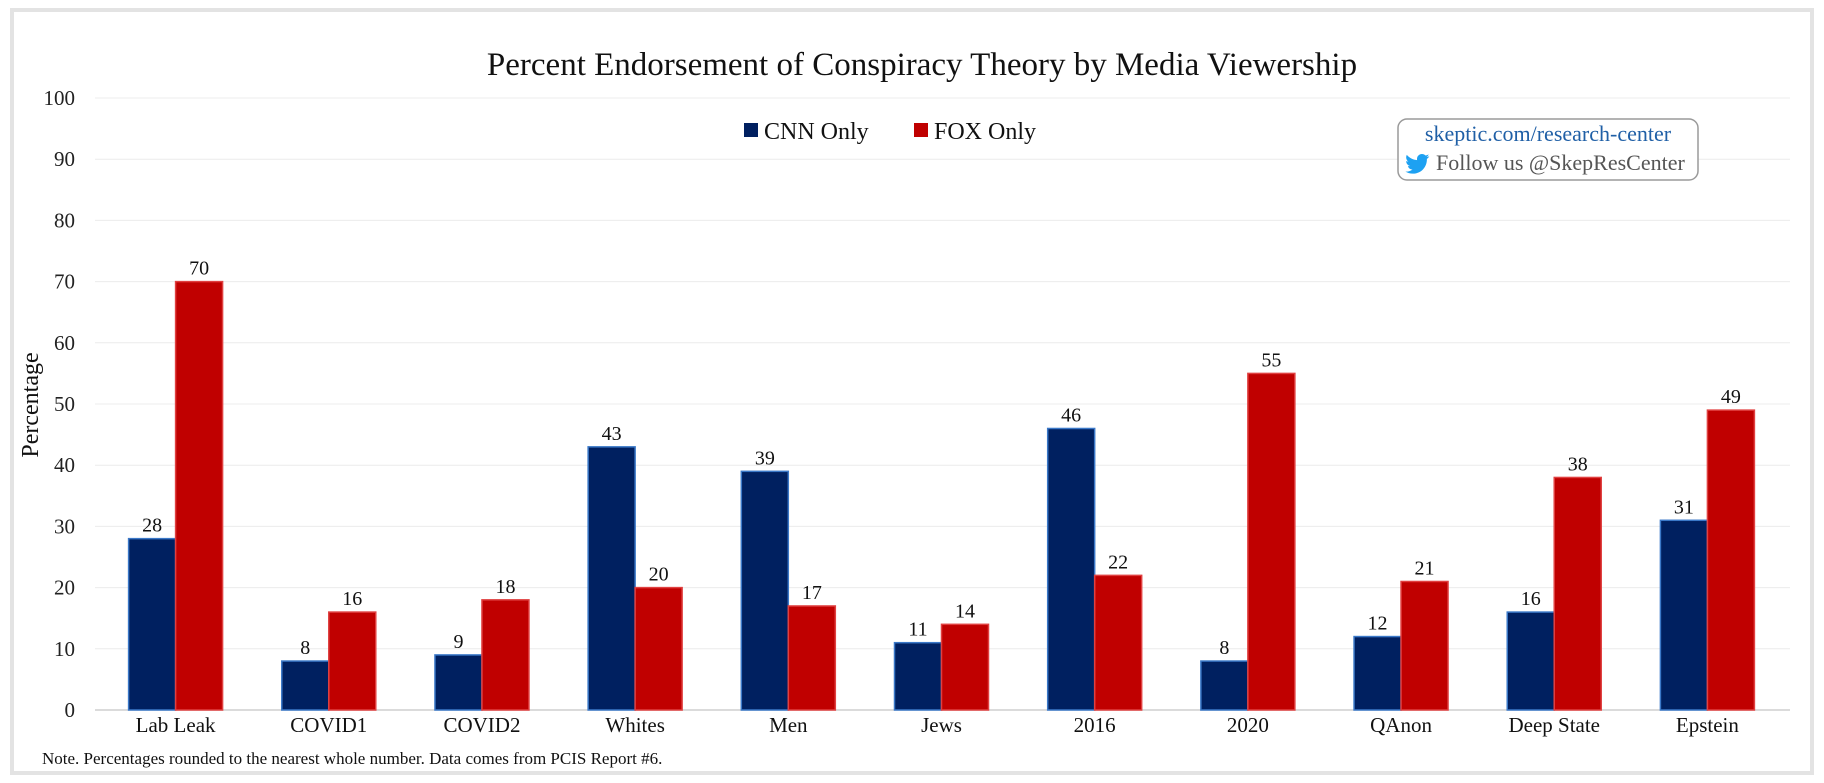  I want to click on y-tick-label: 70, so click(64, 282).